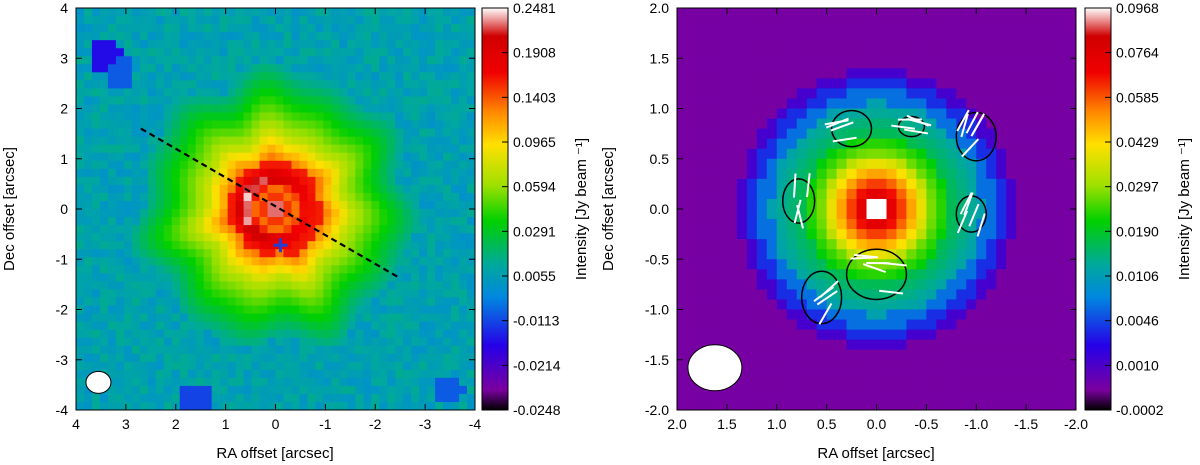  Describe the element at coordinates (495, 209) in the screenshot. I see `left-colorbar` at that location.